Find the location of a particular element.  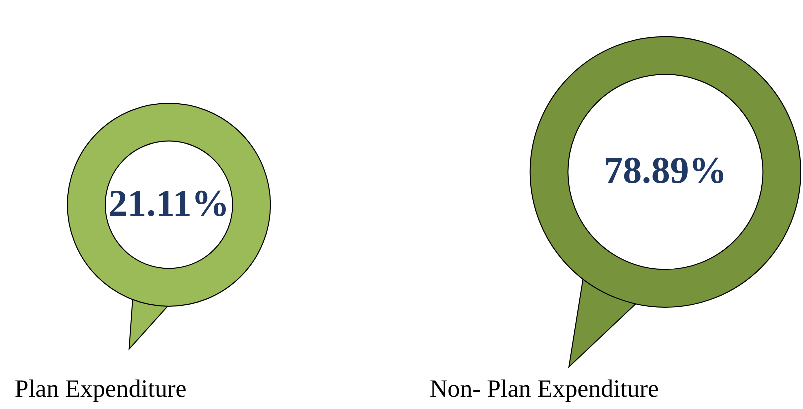

category-label: Plan Expenditure is located at coordinates (100, 390).